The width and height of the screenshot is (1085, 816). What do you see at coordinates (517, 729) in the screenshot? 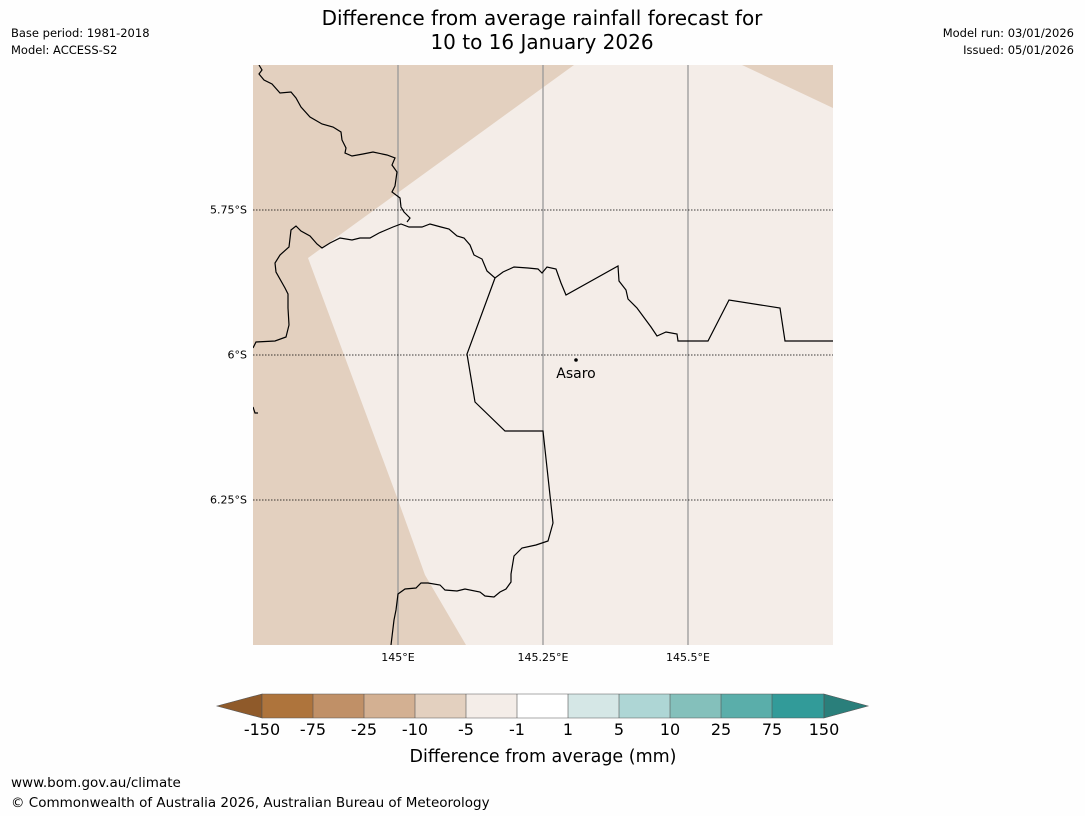
I see `colorbar-tick-label: -1` at bounding box center [517, 729].